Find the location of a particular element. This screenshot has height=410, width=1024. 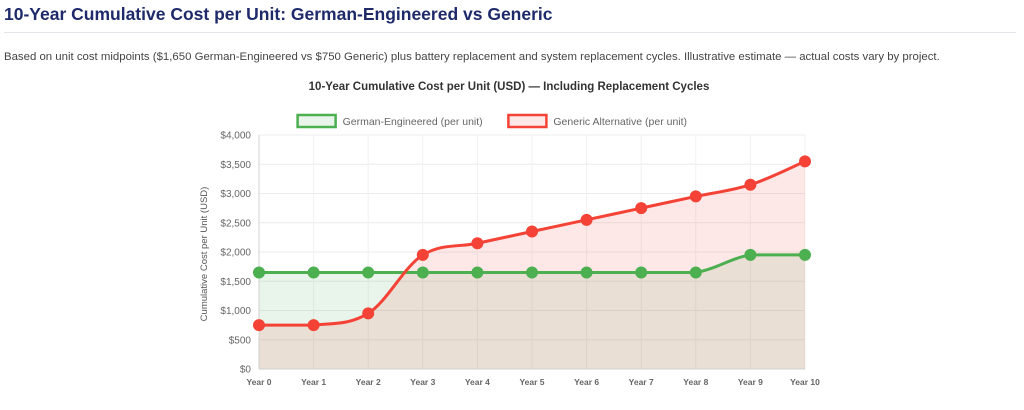

y-tick-label: $1,500 is located at coordinates (235, 282).